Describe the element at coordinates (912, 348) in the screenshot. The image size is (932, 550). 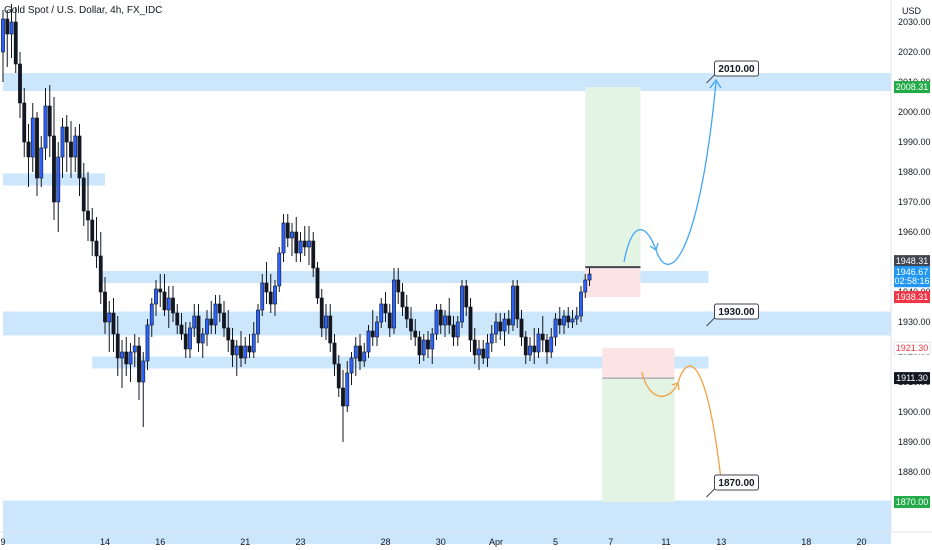
I see `price-tag-1921.30: 1921.30` at that location.